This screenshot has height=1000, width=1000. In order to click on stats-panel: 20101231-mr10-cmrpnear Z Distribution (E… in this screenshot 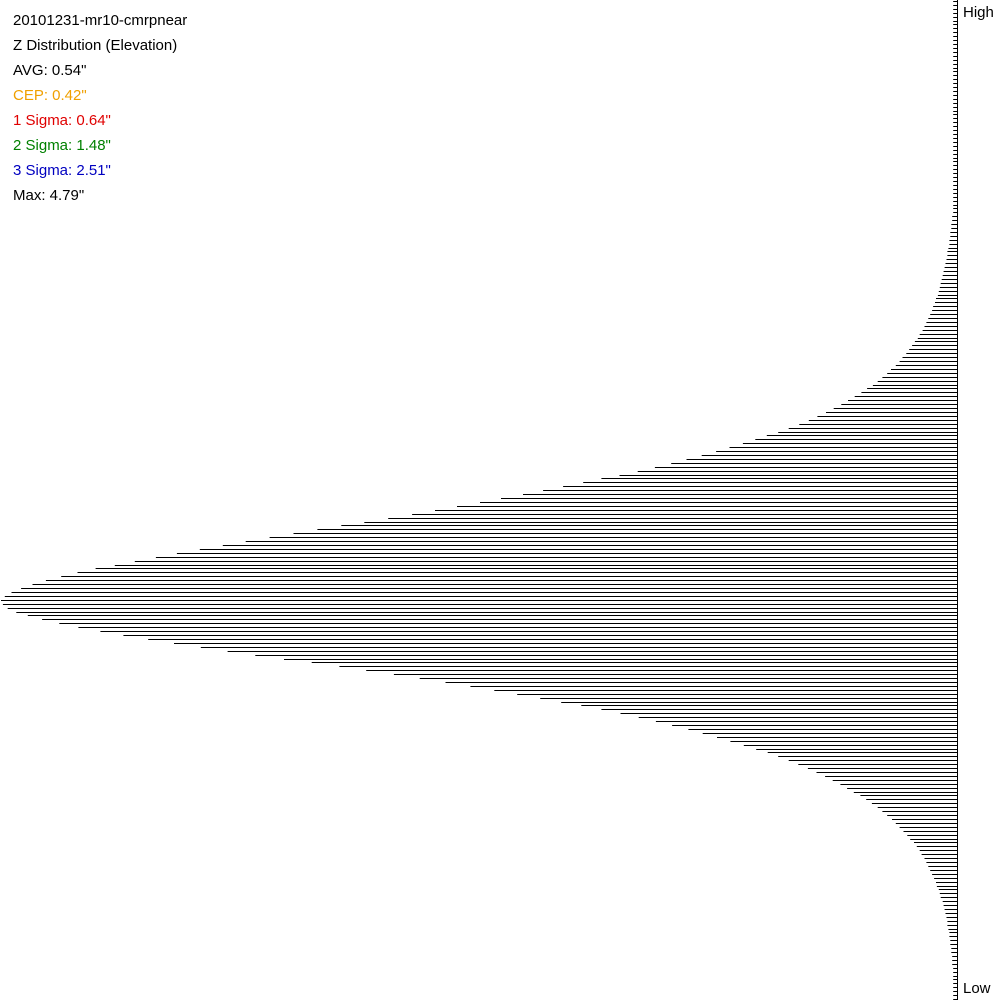, I will do `click(100, 108)`.